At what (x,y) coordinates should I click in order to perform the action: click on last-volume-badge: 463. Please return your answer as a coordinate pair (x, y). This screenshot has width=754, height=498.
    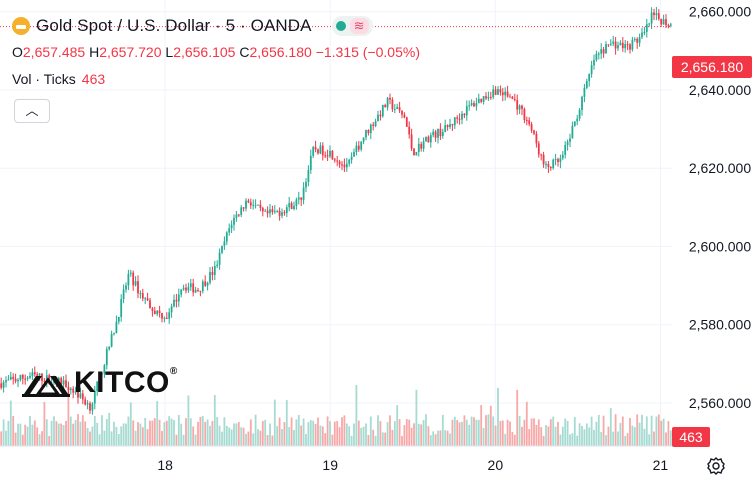
    Looking at the image, I should click on (691, 437).